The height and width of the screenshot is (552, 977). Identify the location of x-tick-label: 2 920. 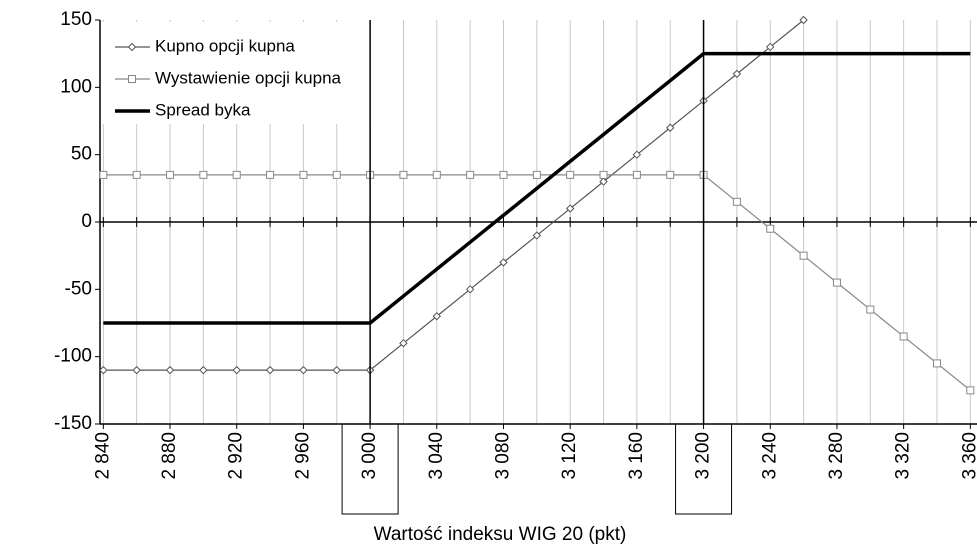
(236, 456).